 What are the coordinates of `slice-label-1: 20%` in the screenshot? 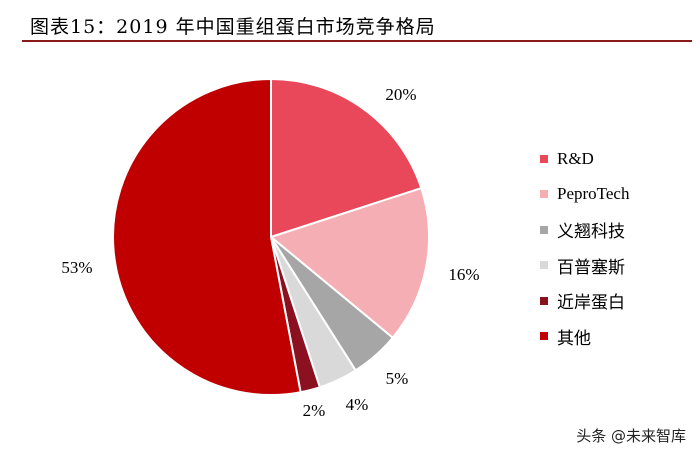 It's located at (400, 94).